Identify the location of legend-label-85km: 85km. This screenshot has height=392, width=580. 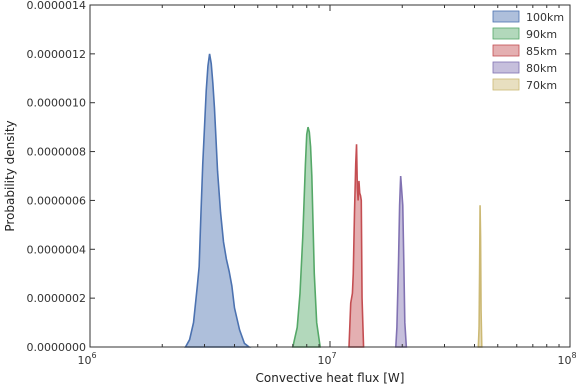
(541, 51).